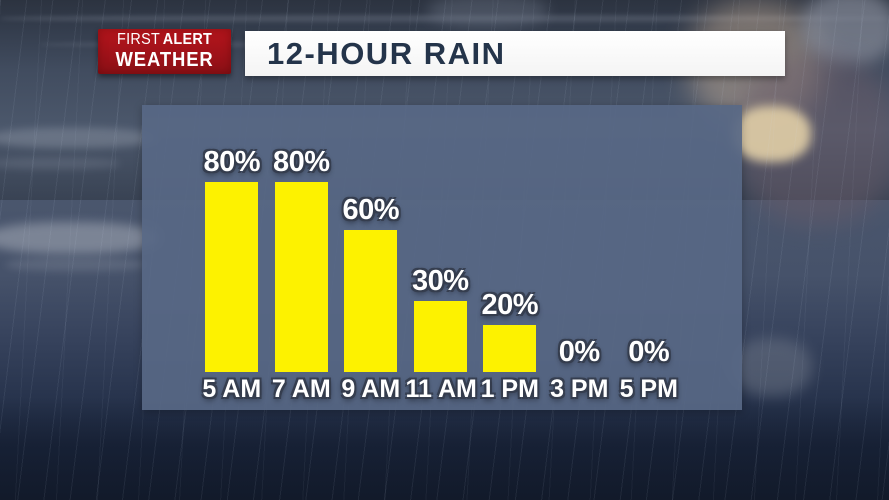  I want to click on first-alert-weather-logo: FIRST ALERT WEATHER, so click(164, 51).